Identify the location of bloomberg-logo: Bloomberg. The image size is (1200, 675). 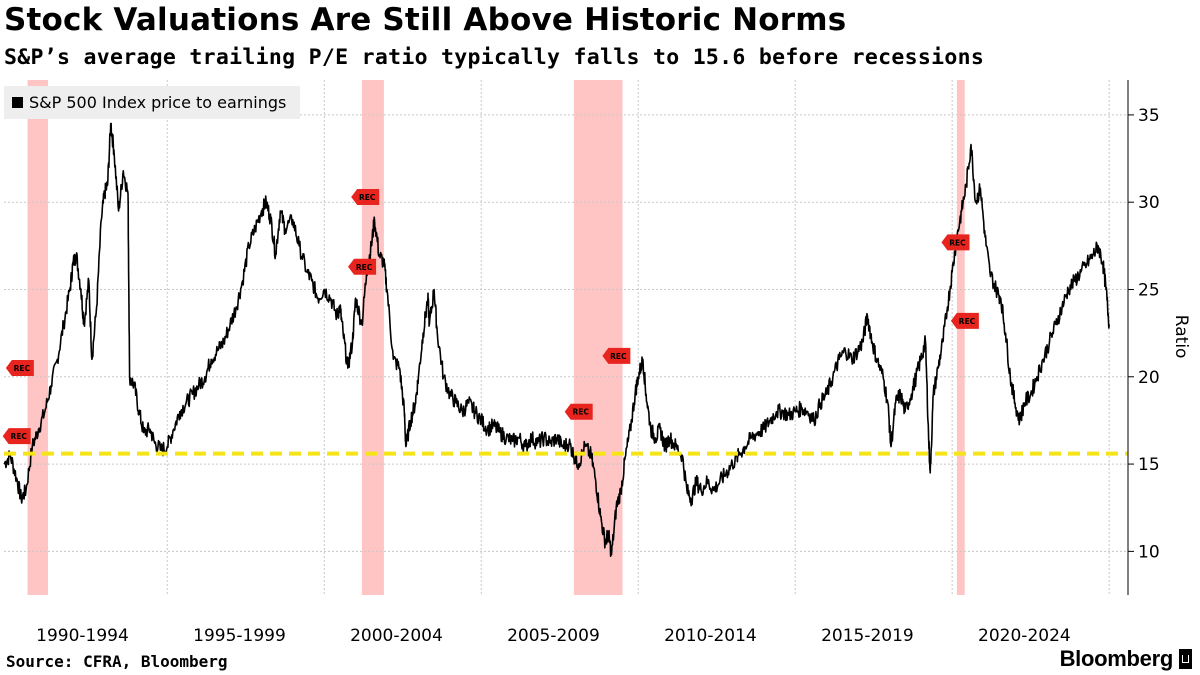
(1126, 659).